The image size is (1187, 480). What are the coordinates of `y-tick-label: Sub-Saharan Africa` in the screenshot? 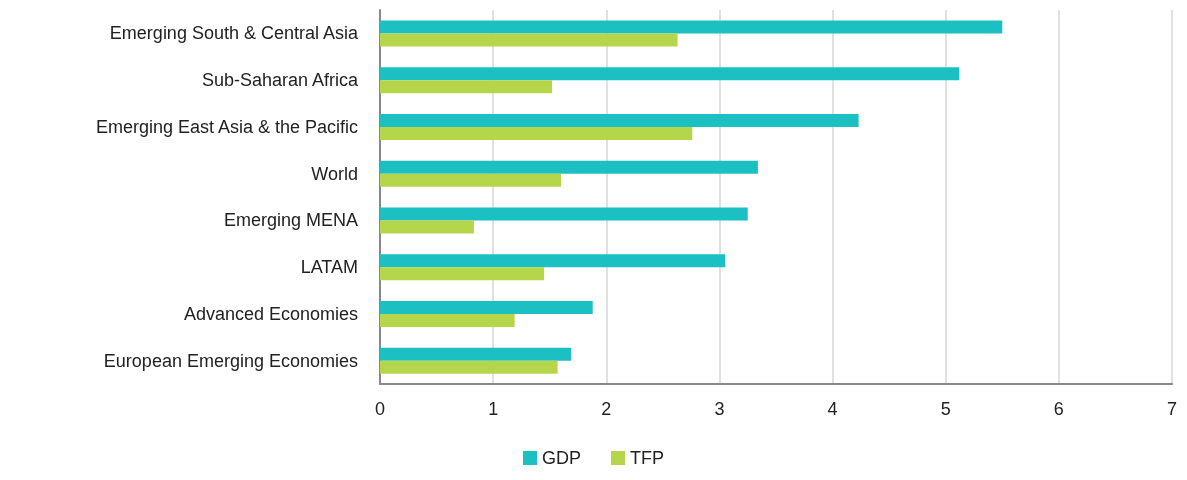 It's located at (280, 80).